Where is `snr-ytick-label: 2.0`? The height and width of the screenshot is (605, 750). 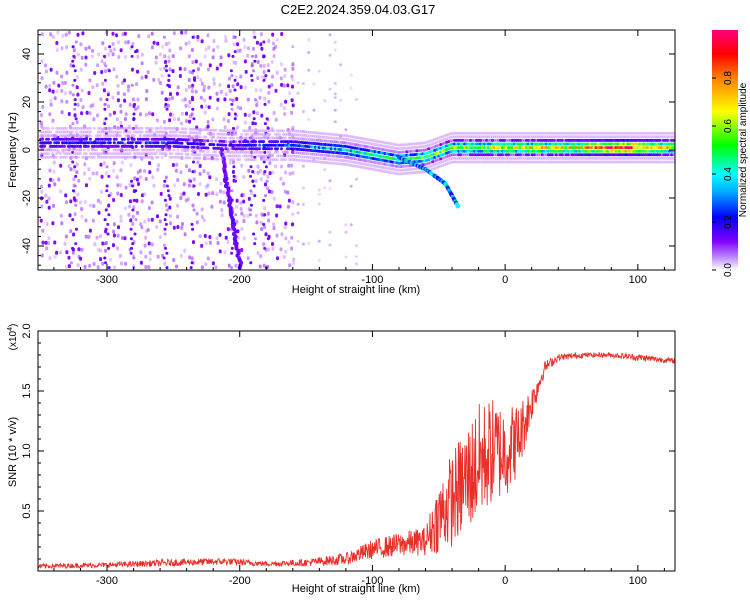 snr-ytick-label: 2.0 is located at coordinates (27, 330).